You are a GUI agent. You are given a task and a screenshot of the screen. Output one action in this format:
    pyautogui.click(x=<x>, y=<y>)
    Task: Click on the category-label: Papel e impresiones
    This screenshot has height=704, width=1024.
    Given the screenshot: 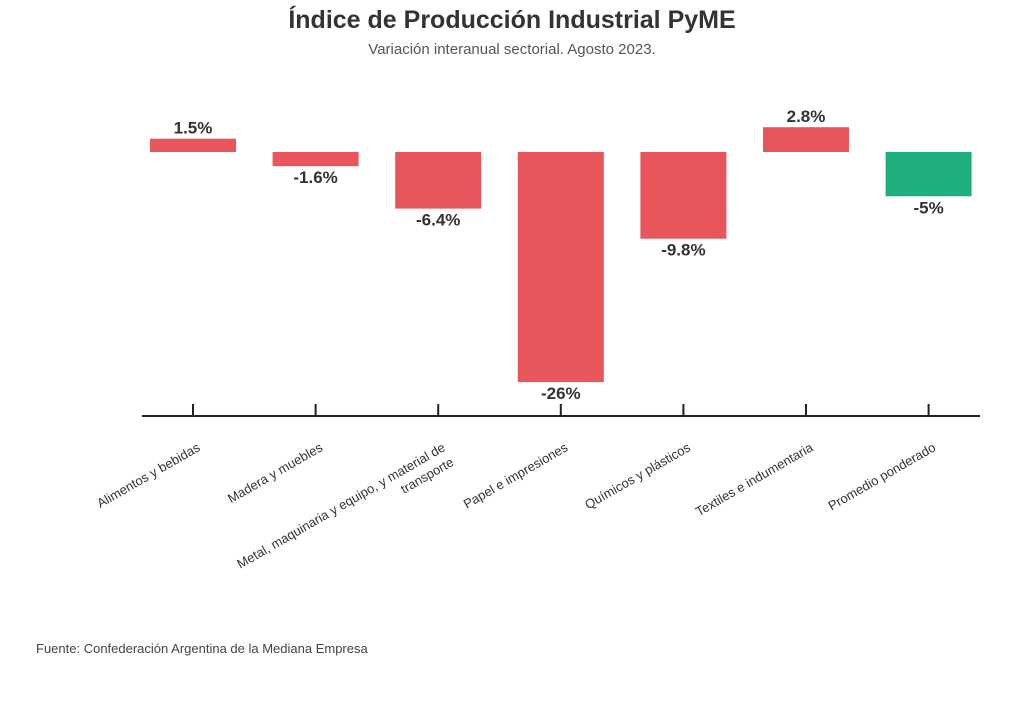 What is the action you would take?
    pyautogui.click(x=516, y=475)
    